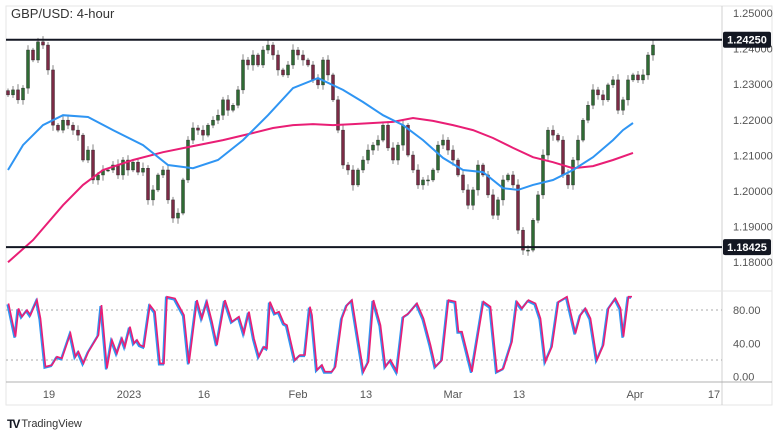  I want to click on stochastic-tick-label: 80.00, so click(747, 311).